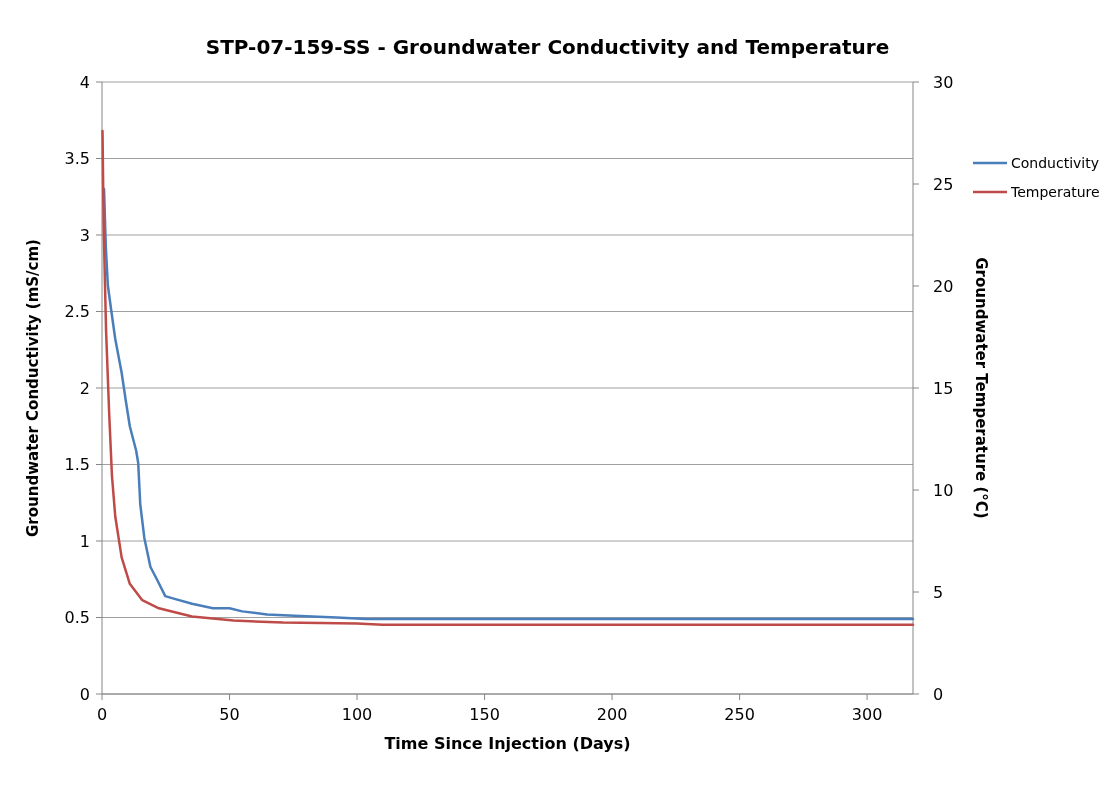 This screenshot has width=1108, height=806. Describe the element at coordinates (77, 618) in the screenshot. I see `y-tick-label: 0.5` at that location.